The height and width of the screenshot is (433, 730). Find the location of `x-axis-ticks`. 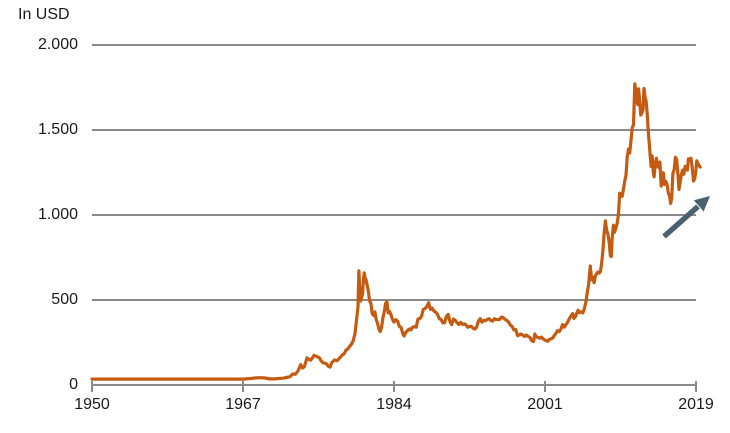

x-axis-ticks is located at coordinates (394, 386).